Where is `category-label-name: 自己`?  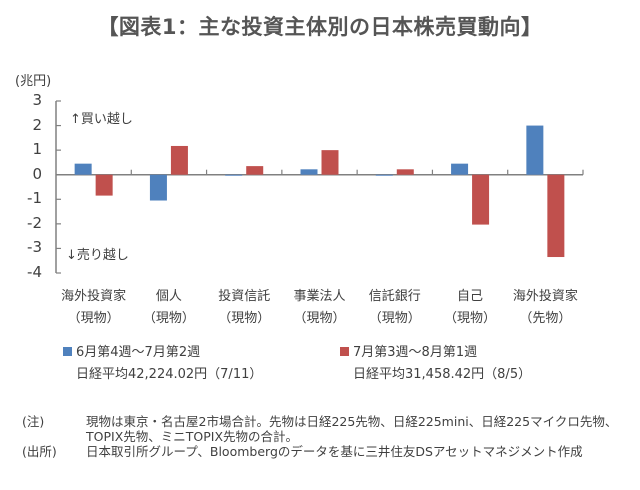 category-label-name: 自己 is located at coordinates (470, 296).